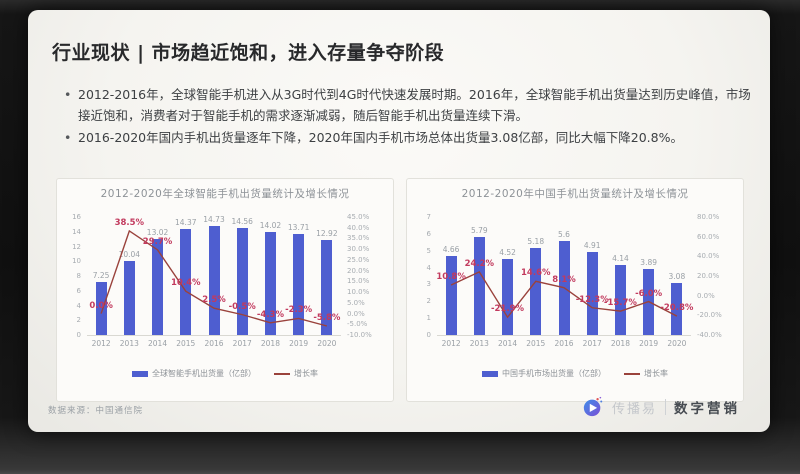  Describe the element at coordinates (536, 241) in the screenshot. I see `bar-value-label: 5.18` at that location.